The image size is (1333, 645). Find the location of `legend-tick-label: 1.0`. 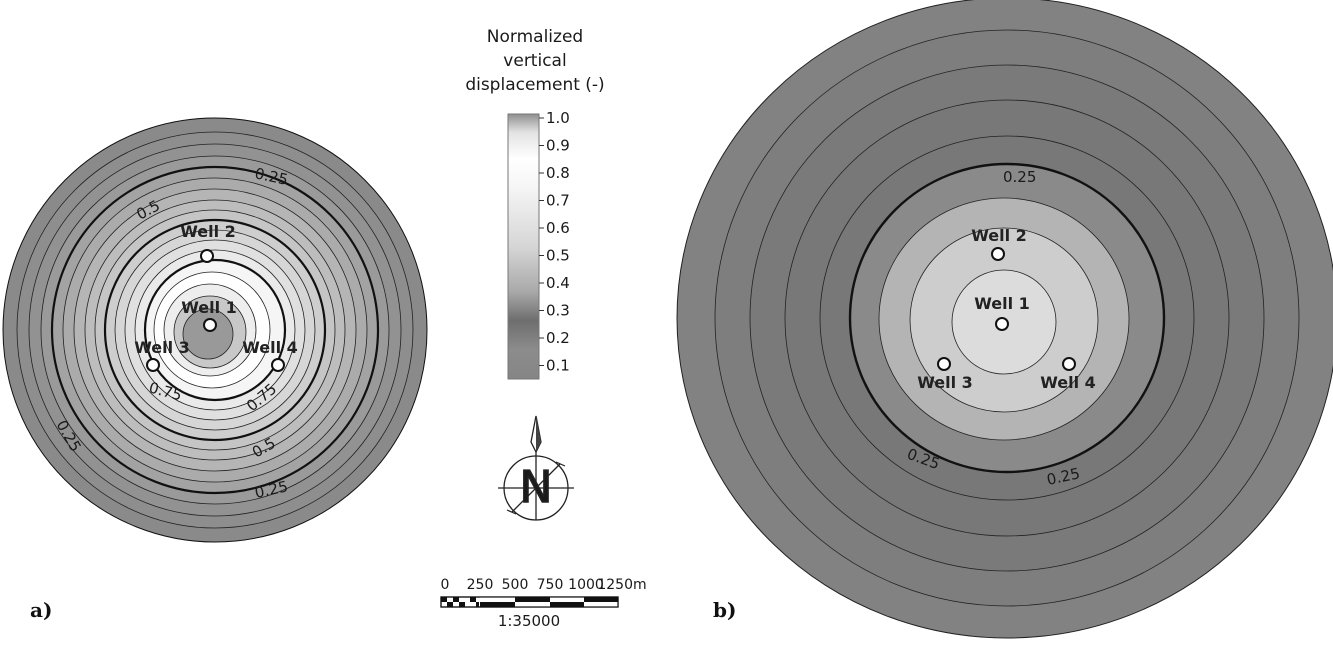

legend-tick-label: 1.0 is located at coordinates (558, 118).